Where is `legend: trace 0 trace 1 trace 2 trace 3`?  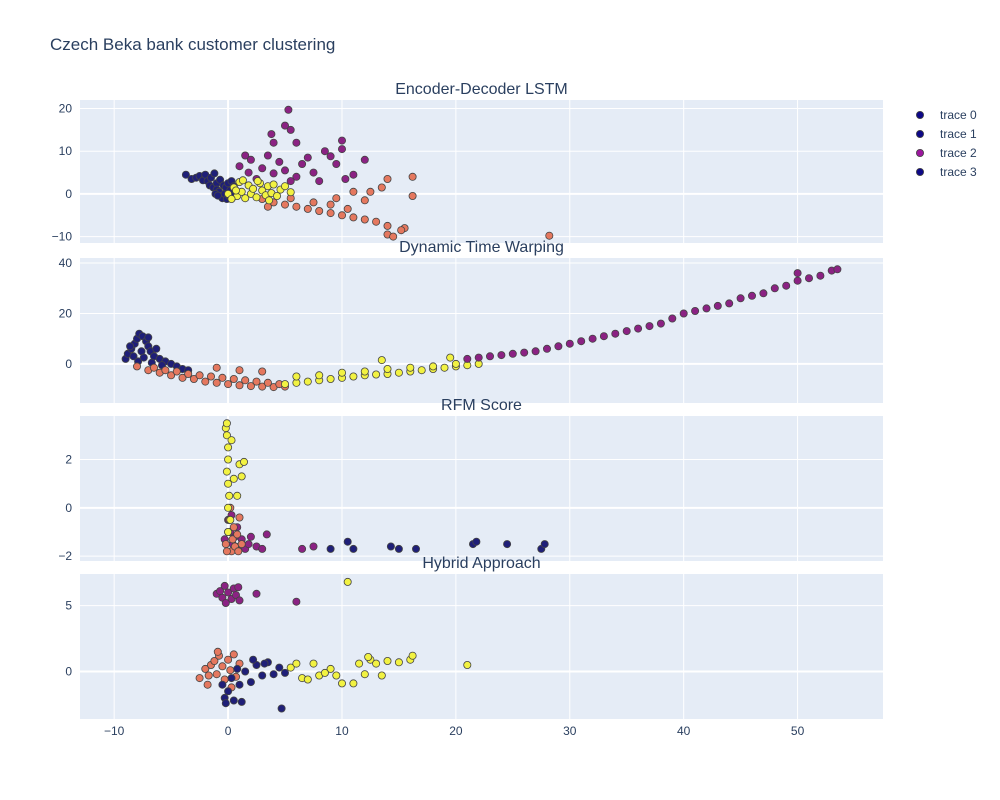 legend: trace 0 trace 1 trace 2 trace 3 is located at coordinates (946, 143).